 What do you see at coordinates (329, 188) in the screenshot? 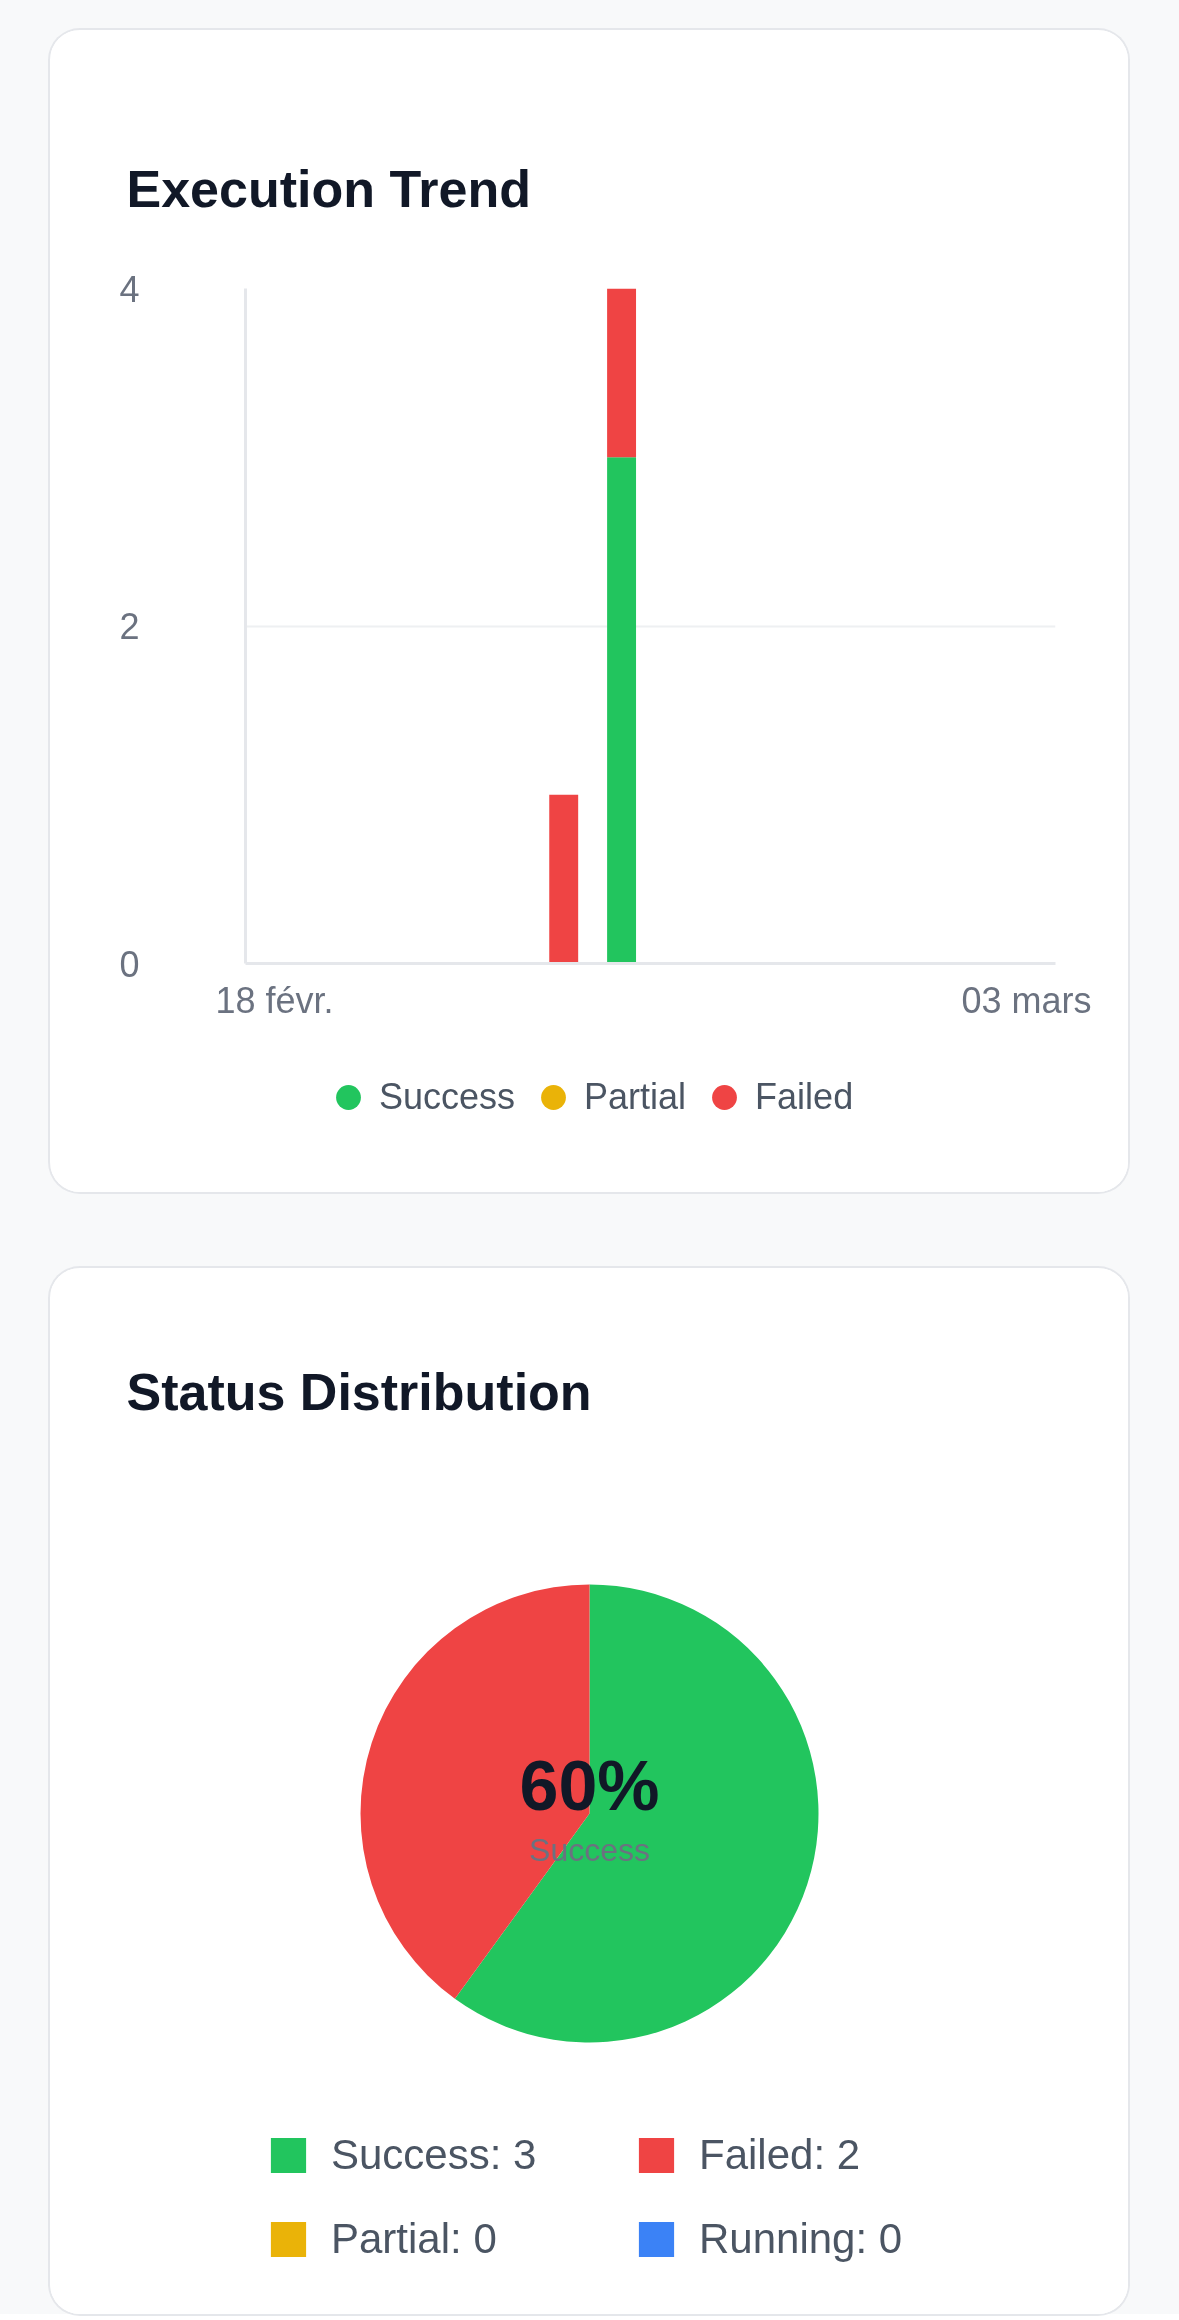
I see `chart-title: Execution Trend` at bounding box center [329, 188].